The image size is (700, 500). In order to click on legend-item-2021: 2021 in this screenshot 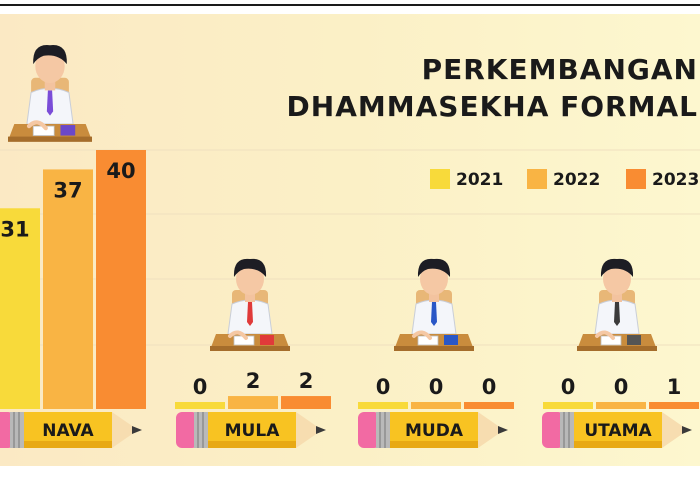, I will do `click(466, 179)`.